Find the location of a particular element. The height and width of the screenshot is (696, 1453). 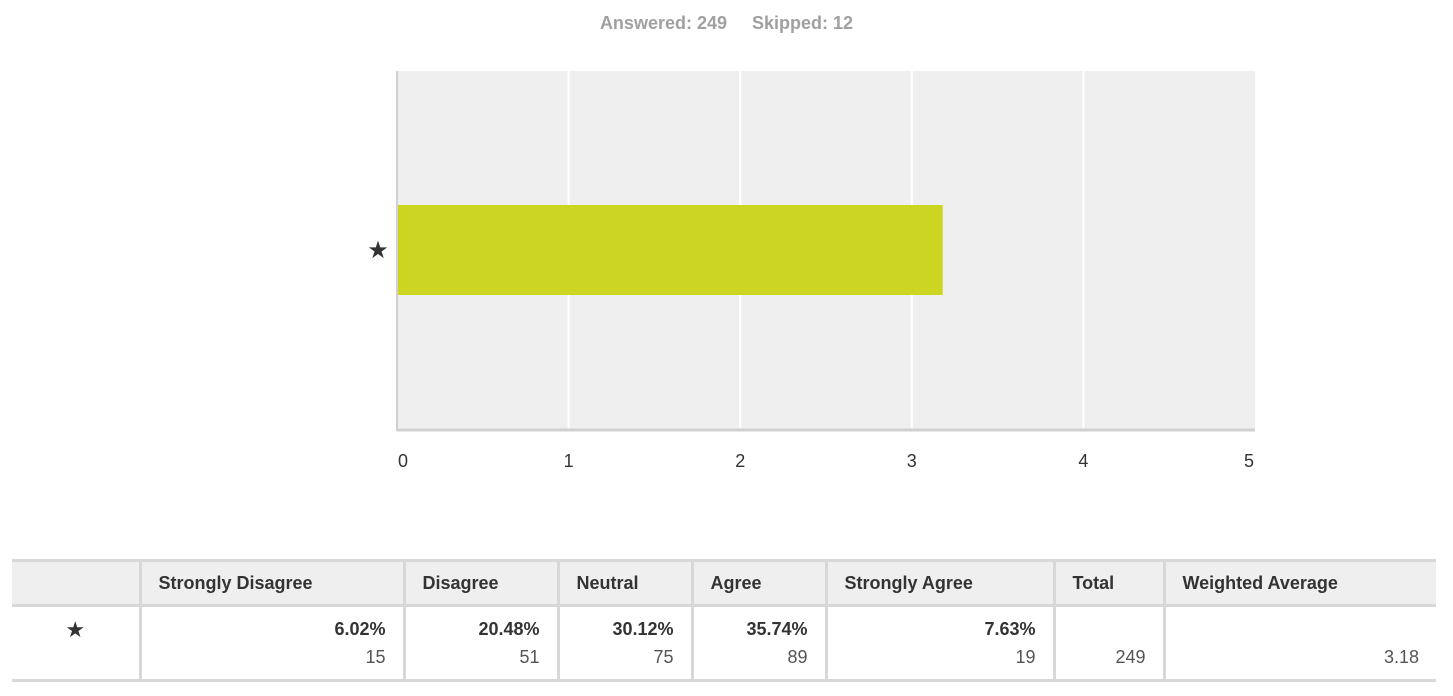

bar is located at coordinates (670, 250).